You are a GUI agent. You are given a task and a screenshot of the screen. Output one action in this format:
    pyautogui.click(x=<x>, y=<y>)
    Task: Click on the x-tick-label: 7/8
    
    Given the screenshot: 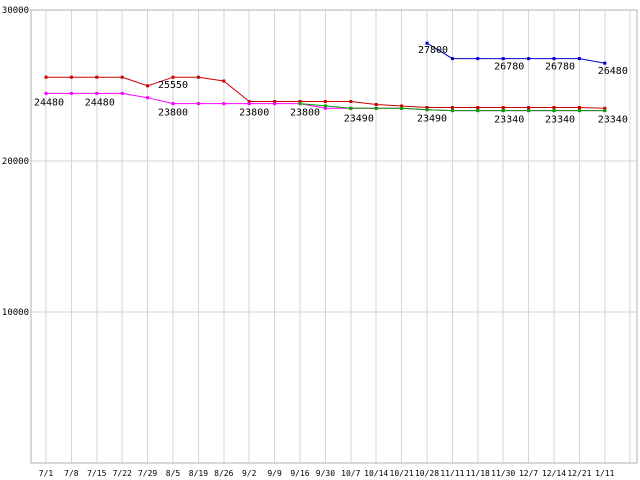 What is the action you would take?
    pyautogui.click(x=71, y=473)
    